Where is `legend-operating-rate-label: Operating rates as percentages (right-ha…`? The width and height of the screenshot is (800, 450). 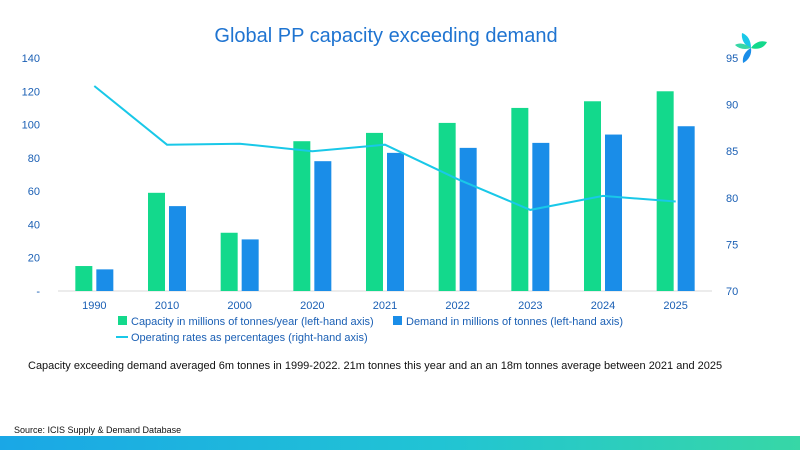
legend-operating-rate-label: Operating rates as percentages (right-ha… is located at coordinates (249, 338).